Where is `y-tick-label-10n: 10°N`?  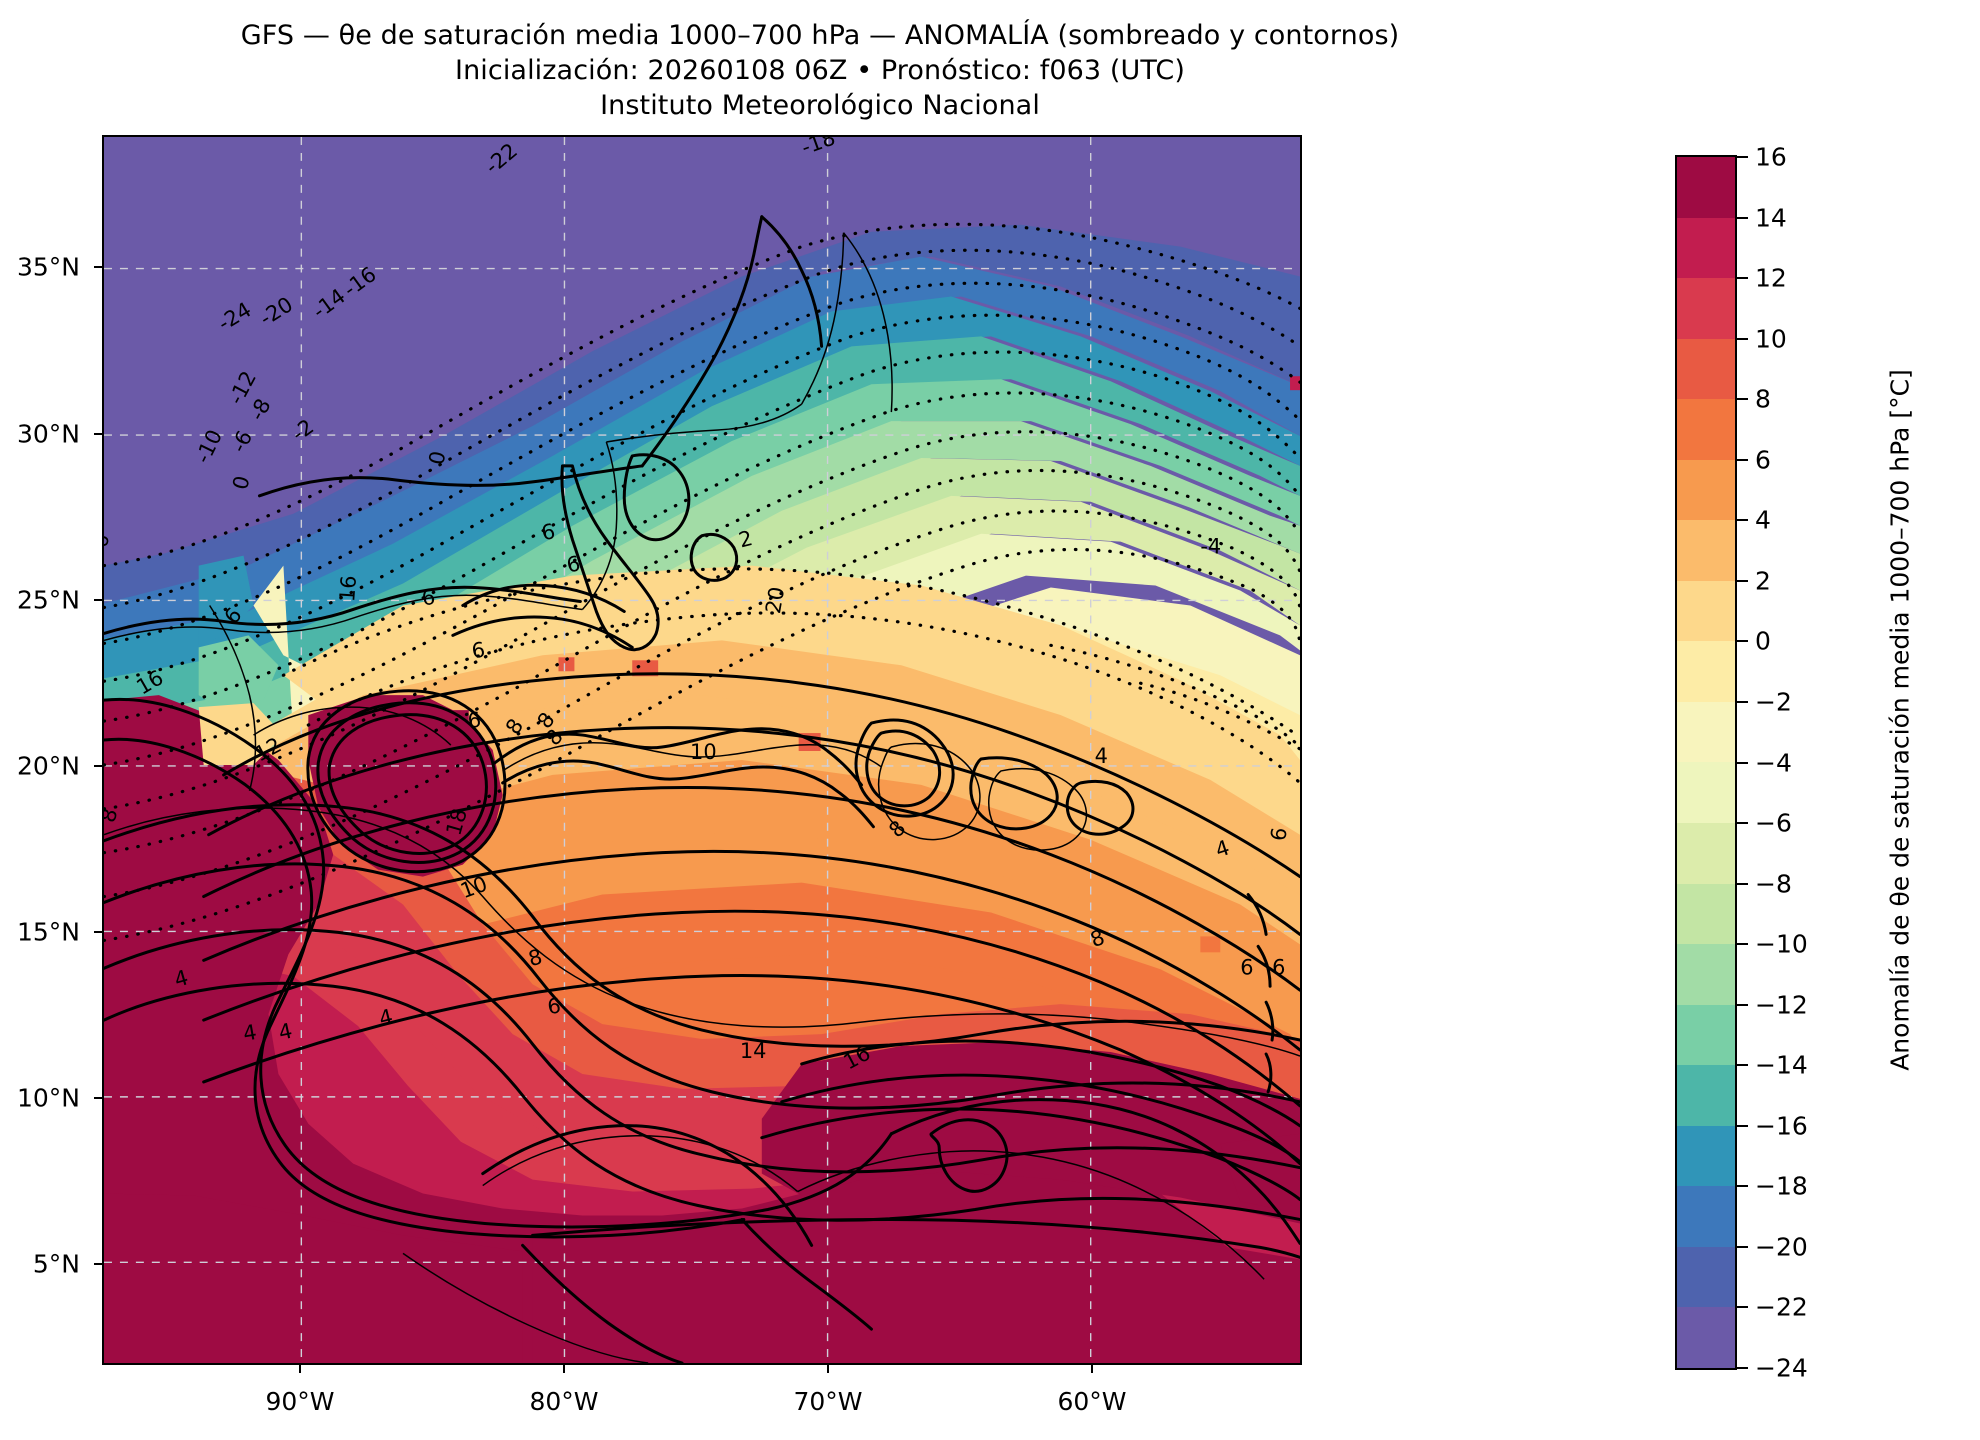 y-tick-label-10n: 10°N is located at coordinates (48, 1098).